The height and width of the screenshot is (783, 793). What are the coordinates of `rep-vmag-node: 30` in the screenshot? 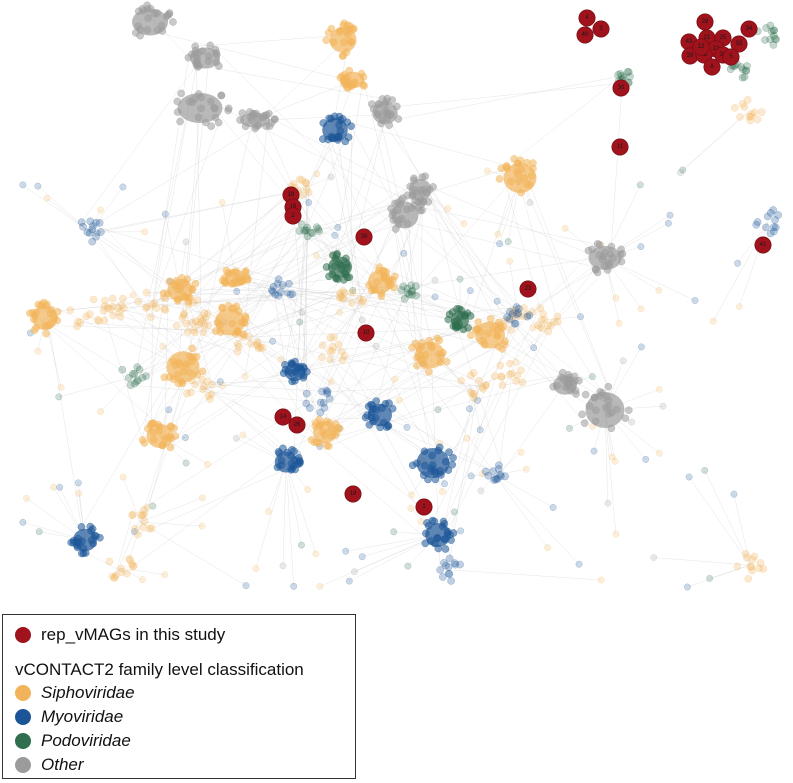 It's located at (621, 88).